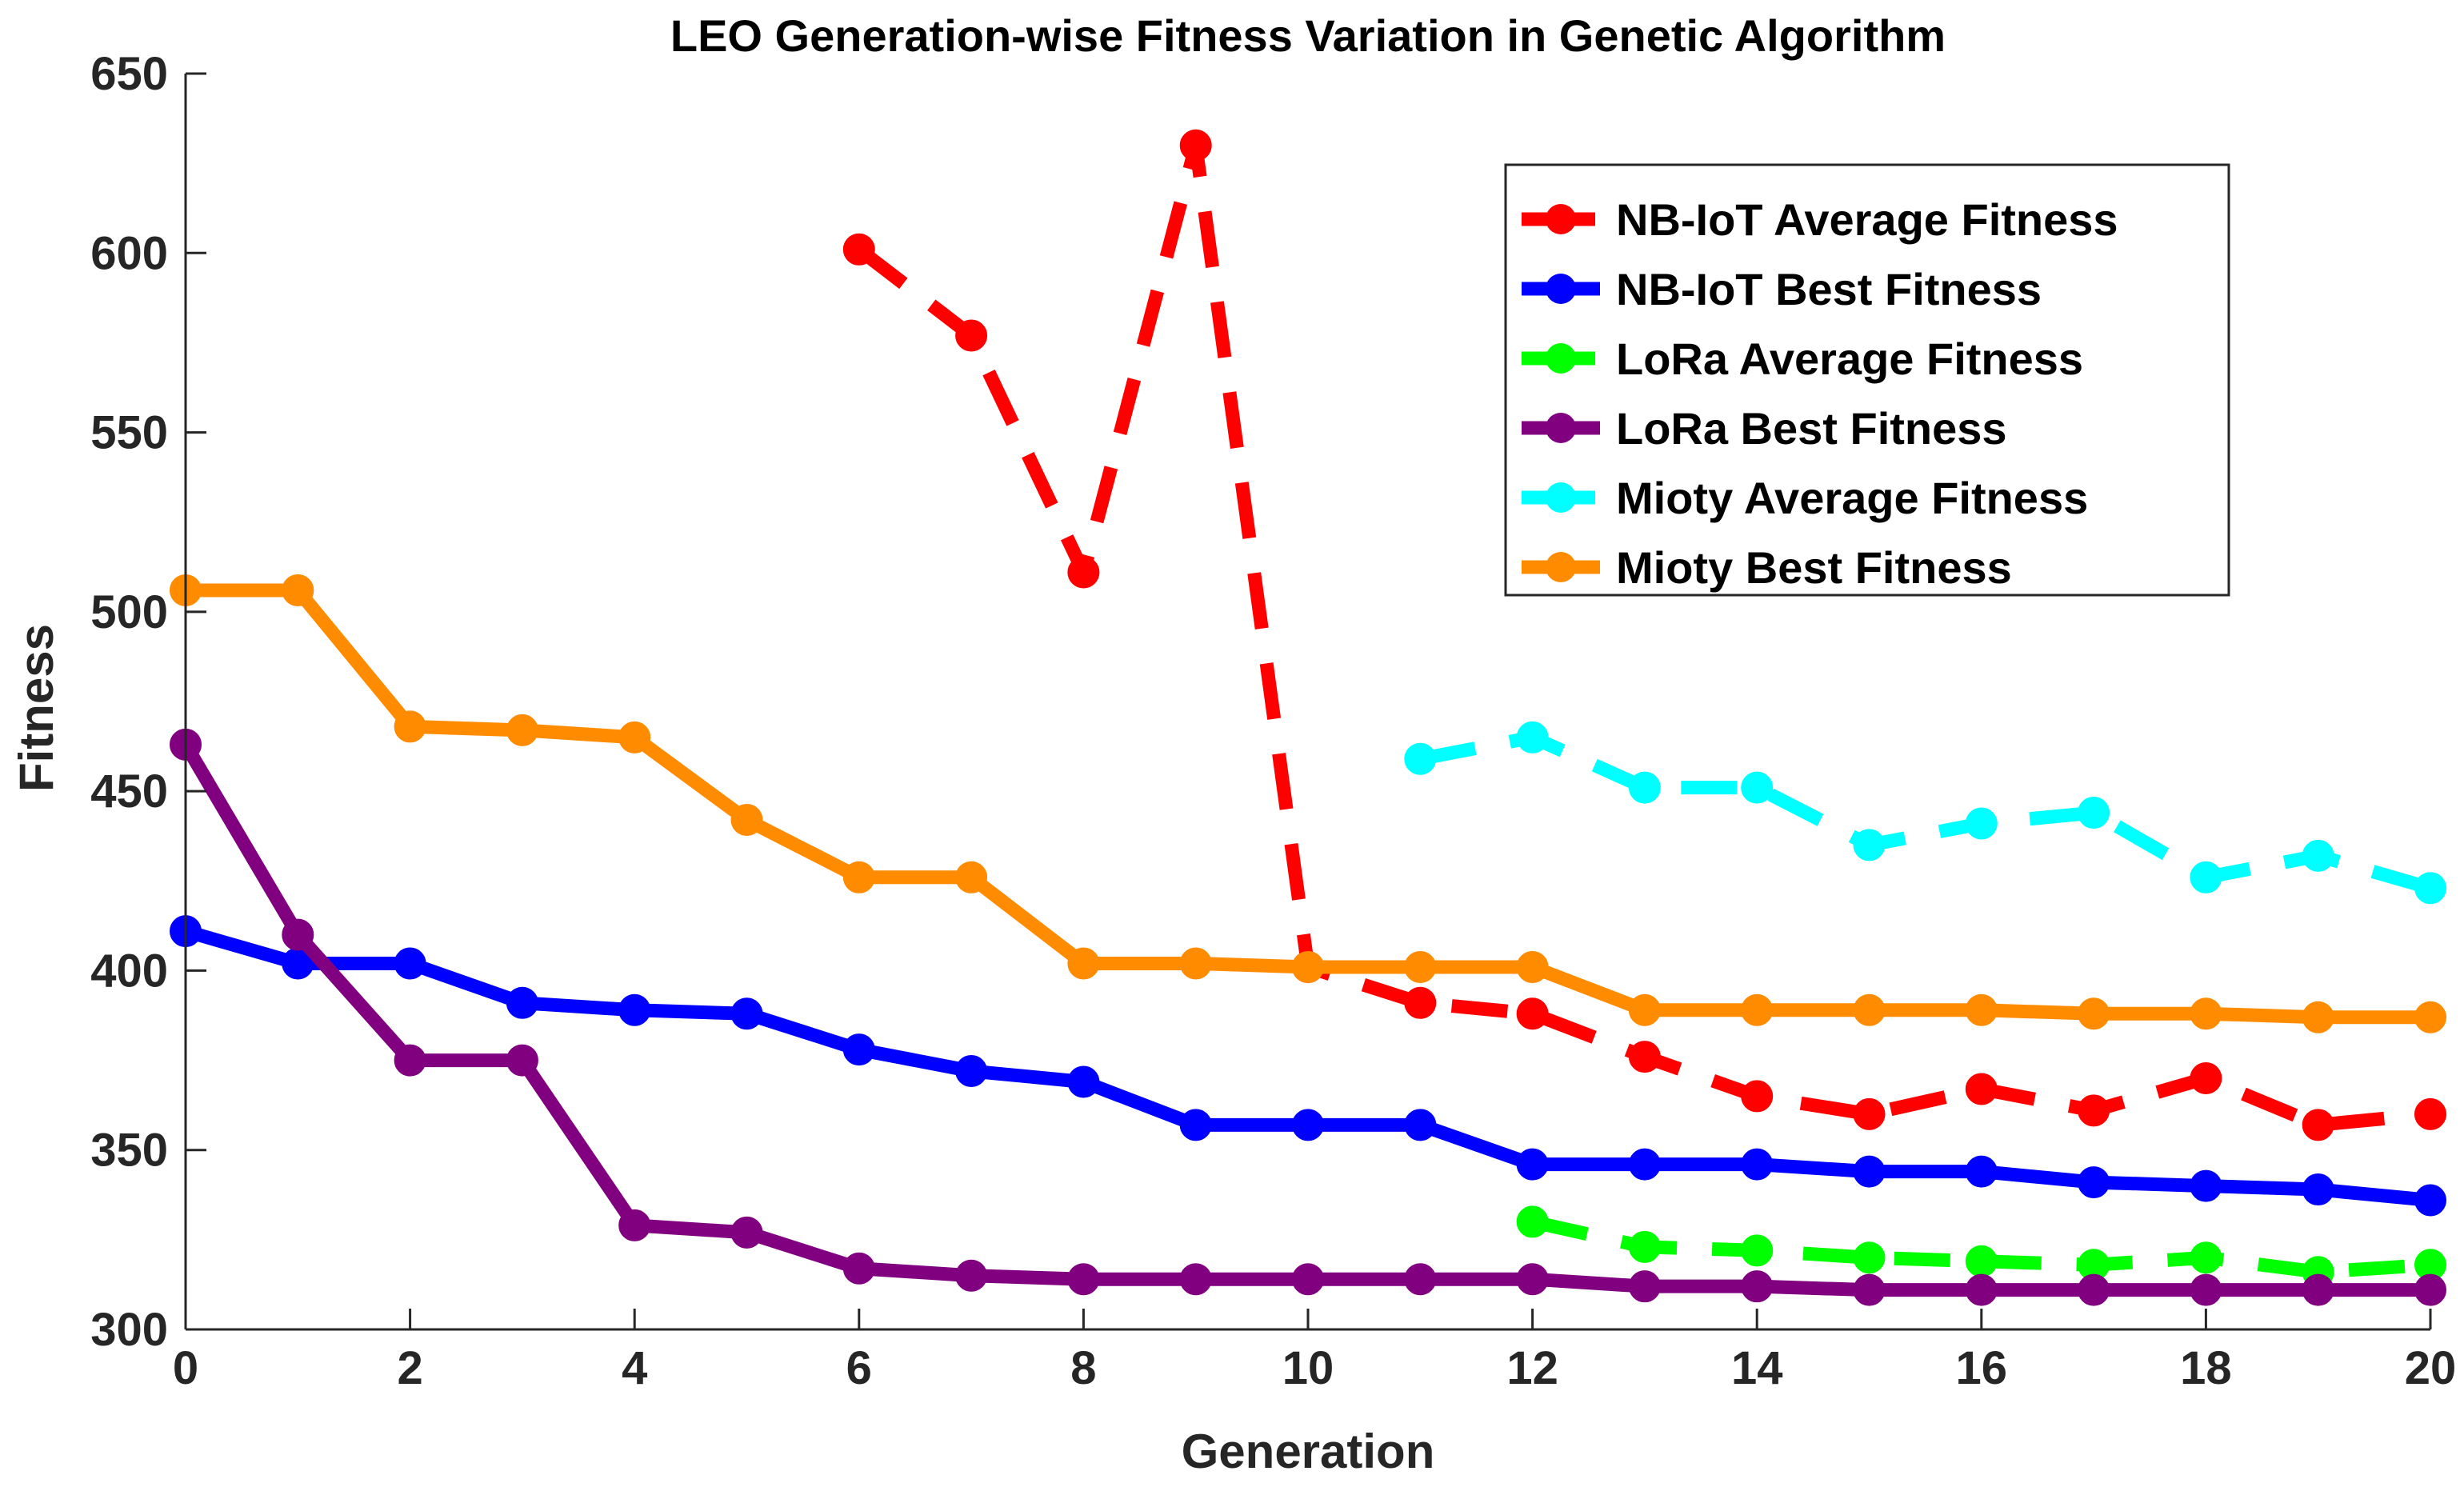  Describe the element at coordinates (129, 74) in the screenshot. I see `y-tick-label: 650` at that location.